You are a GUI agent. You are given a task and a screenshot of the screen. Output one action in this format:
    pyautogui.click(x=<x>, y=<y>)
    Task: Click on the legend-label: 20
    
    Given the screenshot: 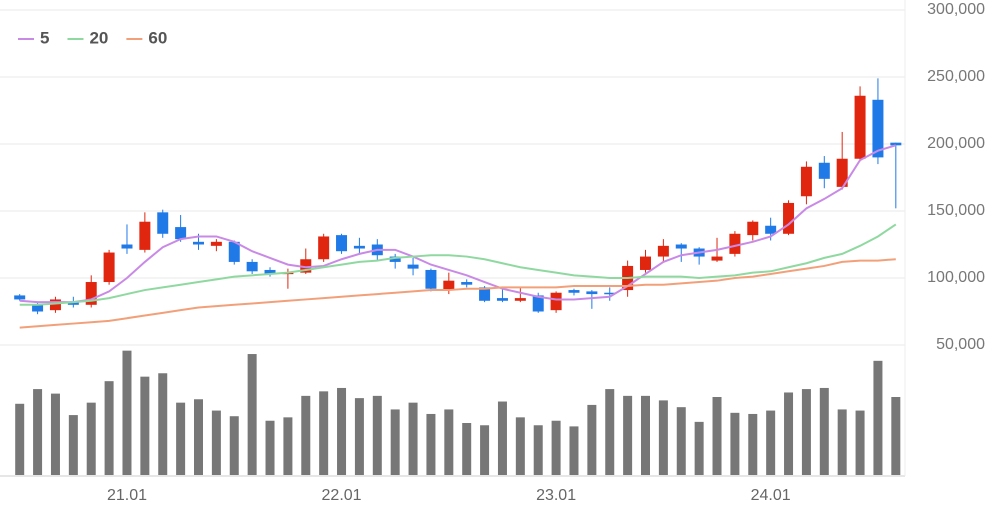 What is the action you would take?
    pyautogui.click(x=98, y=37)
    